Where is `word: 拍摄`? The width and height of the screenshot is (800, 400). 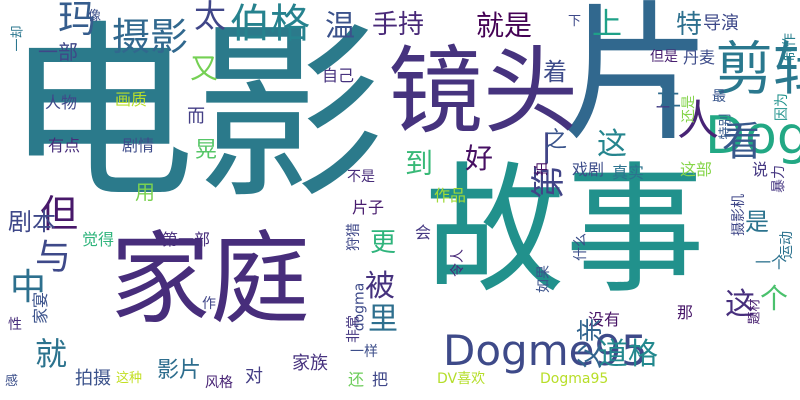 word: 拍摄 is located at coordinates (93, 378).